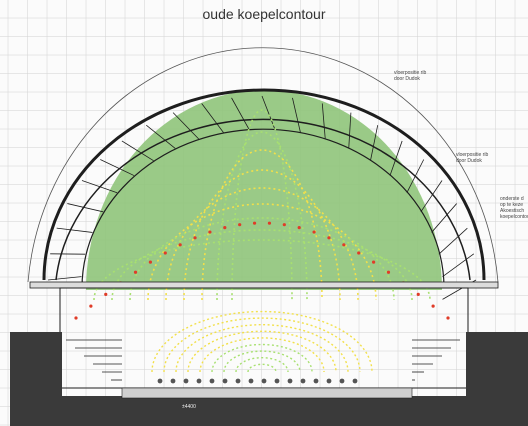 This screenshot has width=528, height=426. What do you see at coordinates (497, 379) in the screenshot?
I see `right-wall-block` at bounding box center [497, 379].